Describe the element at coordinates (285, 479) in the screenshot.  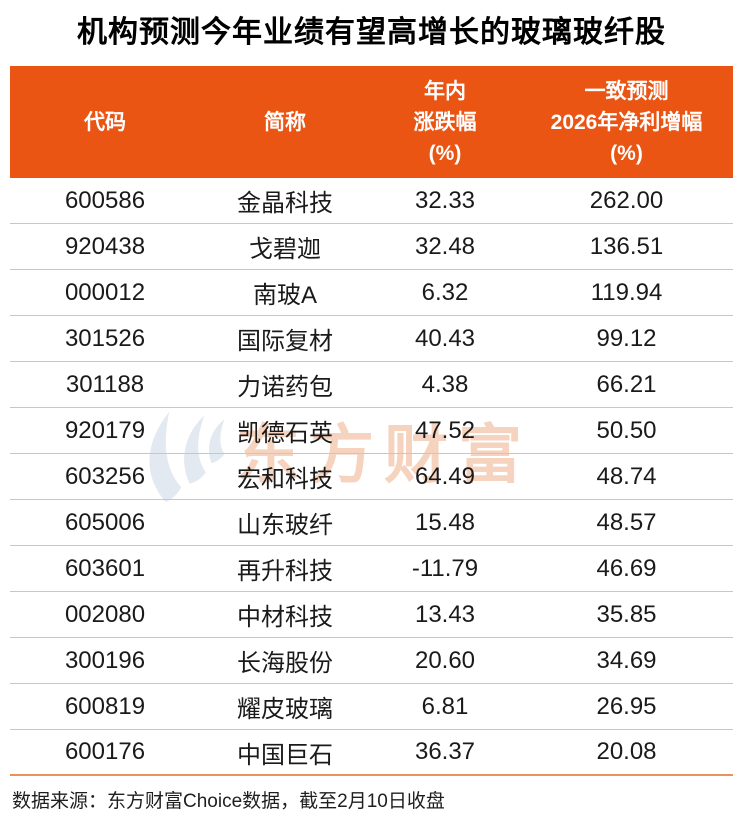
I see `stock-name: 宏和科技` at that location.